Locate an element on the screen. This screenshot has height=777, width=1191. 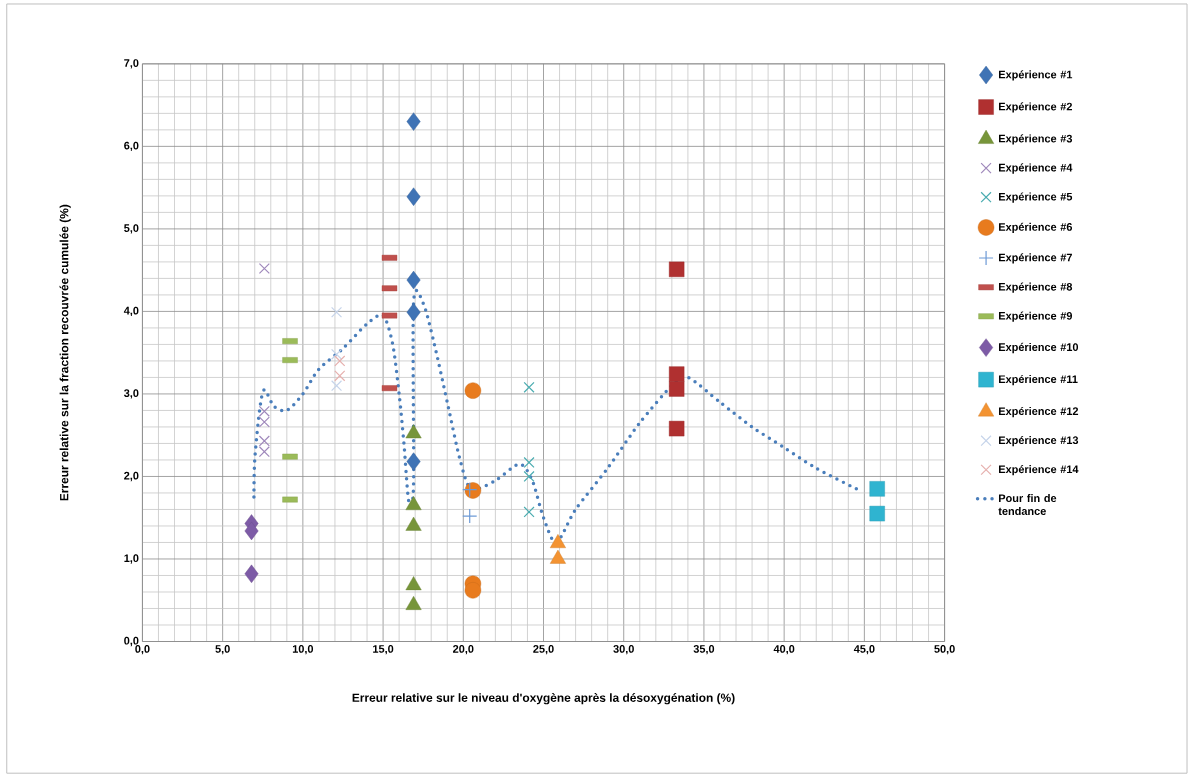
legend-label: Expérience #12 is located at coordinates (1039, 412).